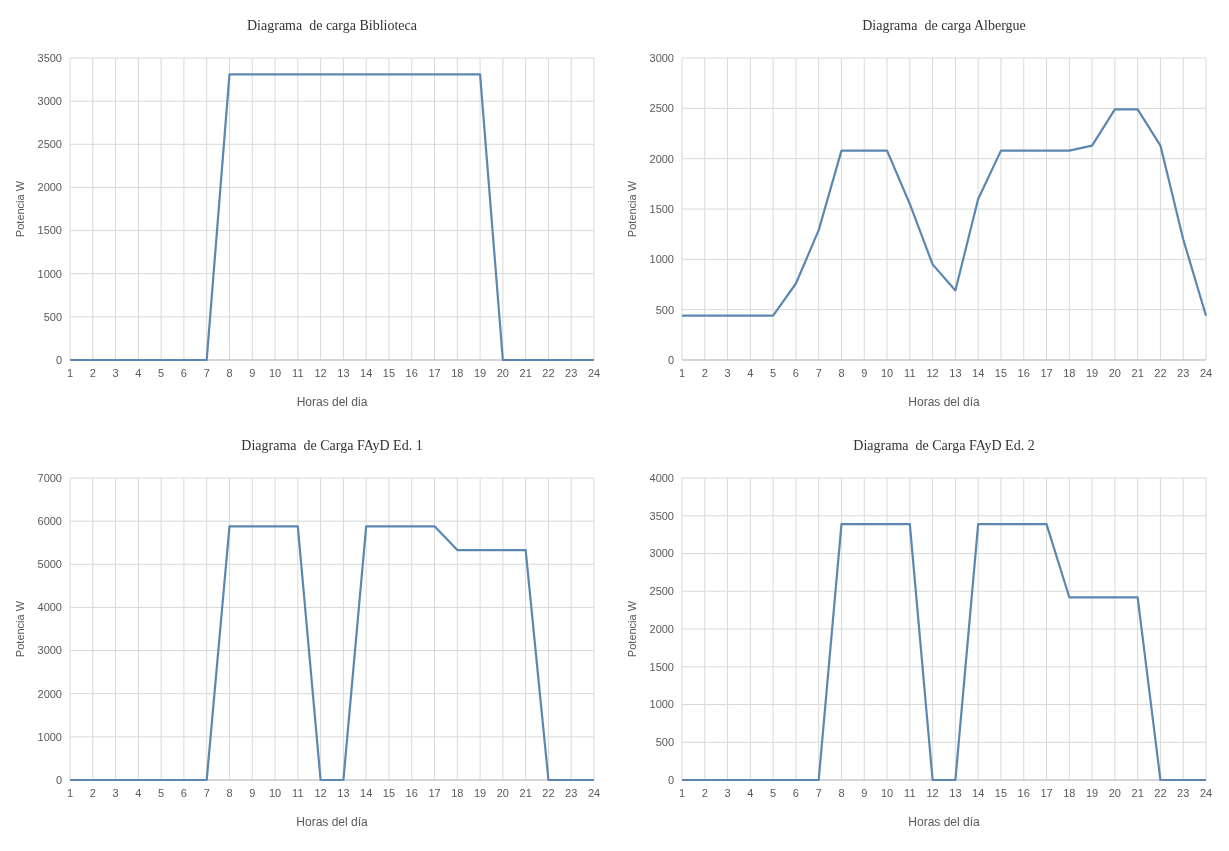 The width and height of the screenshot is (1229, 851). I want to click on x-axis-title: Horas del dia, so click(332, 402).